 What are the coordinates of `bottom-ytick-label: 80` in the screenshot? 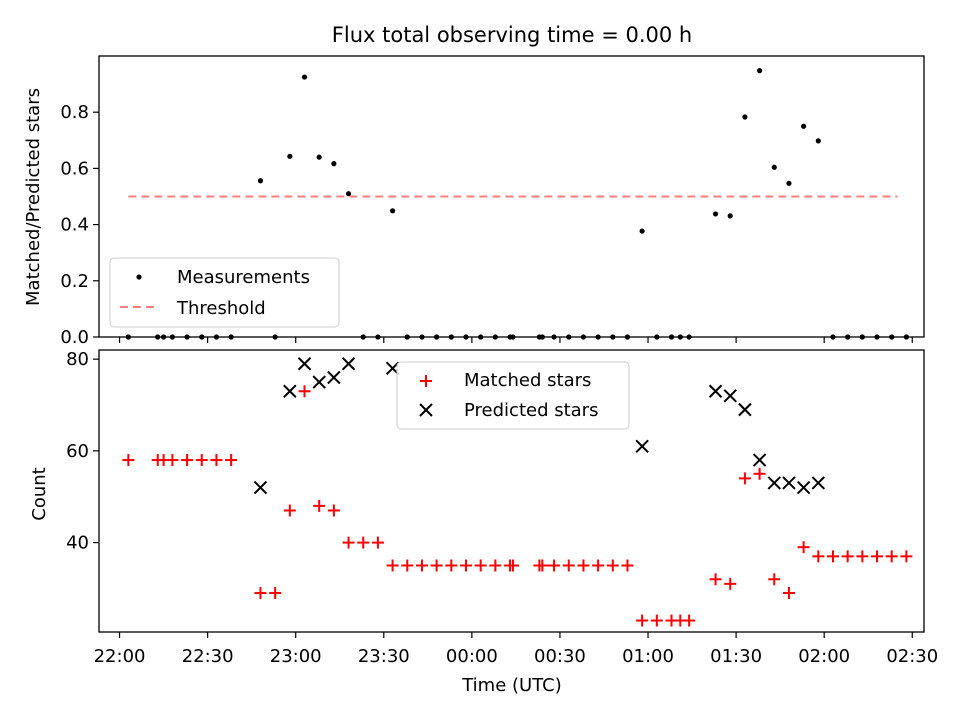 It's located at (77, 359).